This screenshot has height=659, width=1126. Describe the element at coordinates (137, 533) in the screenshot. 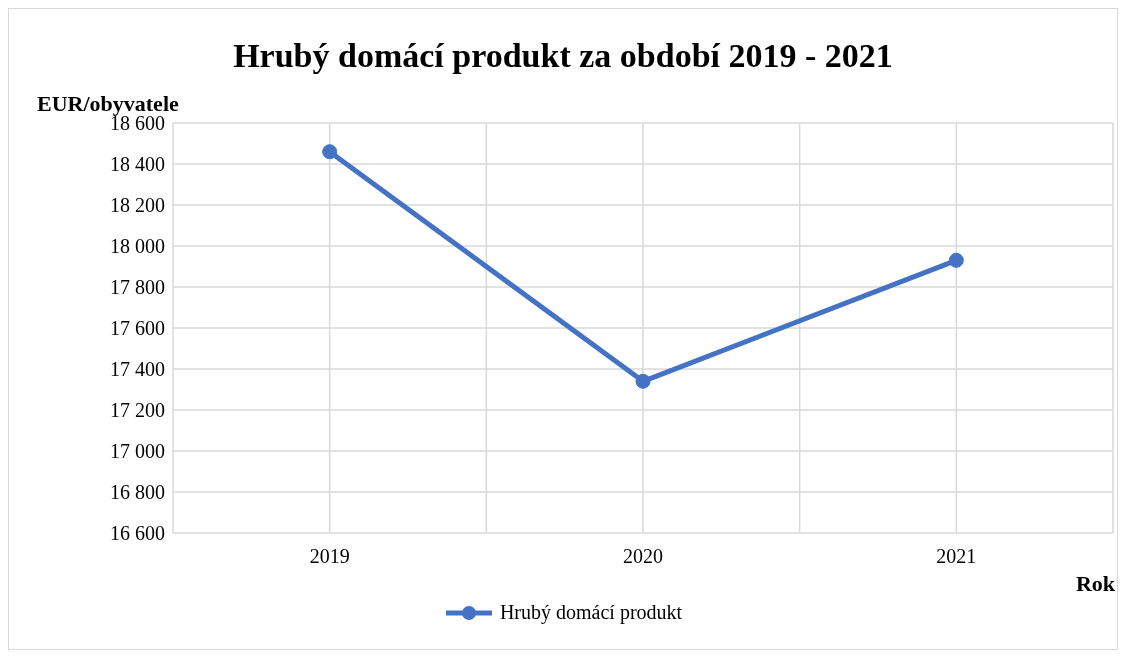

I see `y-tick-label: 16 600` at that location.